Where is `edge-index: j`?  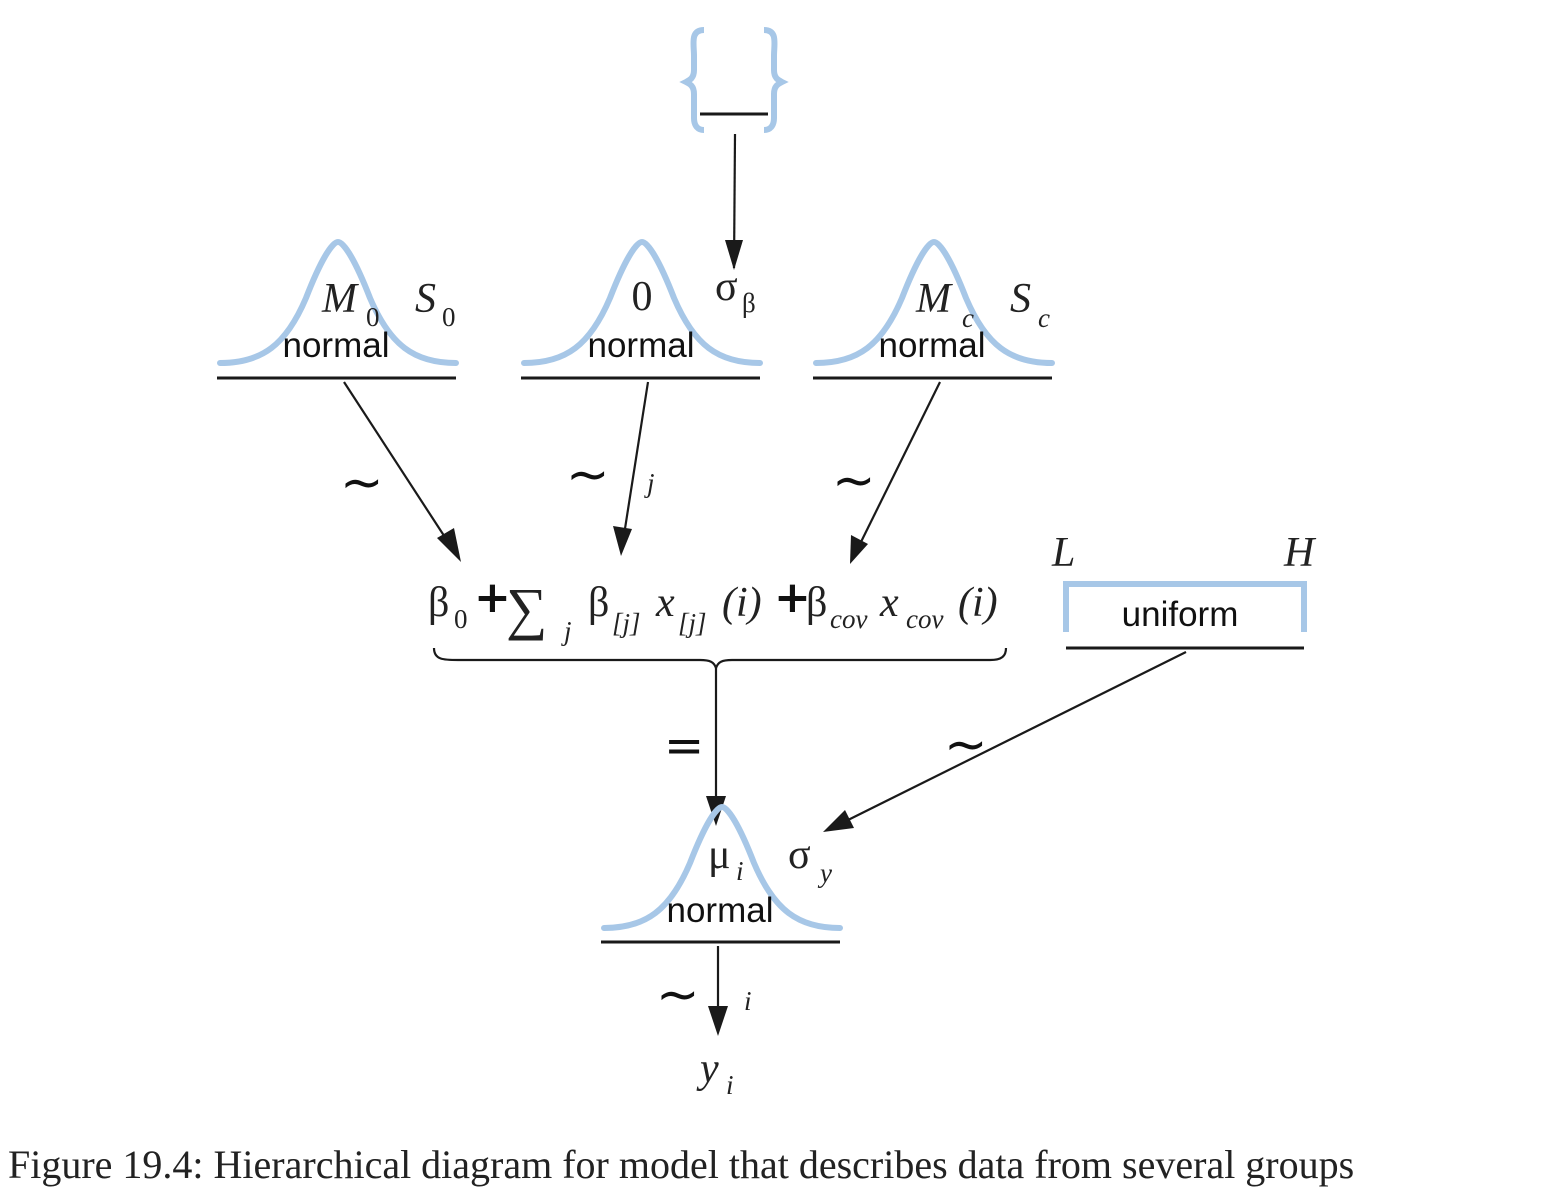 edge-index: j is located at coordinates (649, 483).